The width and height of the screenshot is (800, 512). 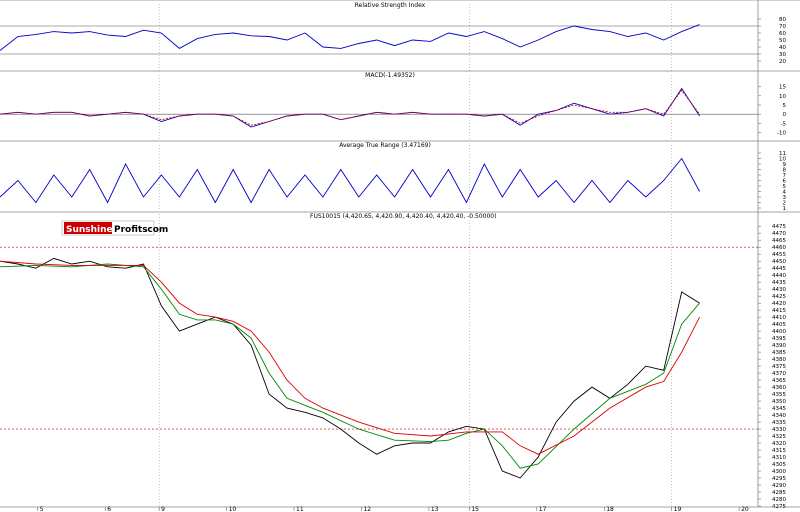 I want to click on rsi-ytick-label-1: 30, so click(x=782, y=55).